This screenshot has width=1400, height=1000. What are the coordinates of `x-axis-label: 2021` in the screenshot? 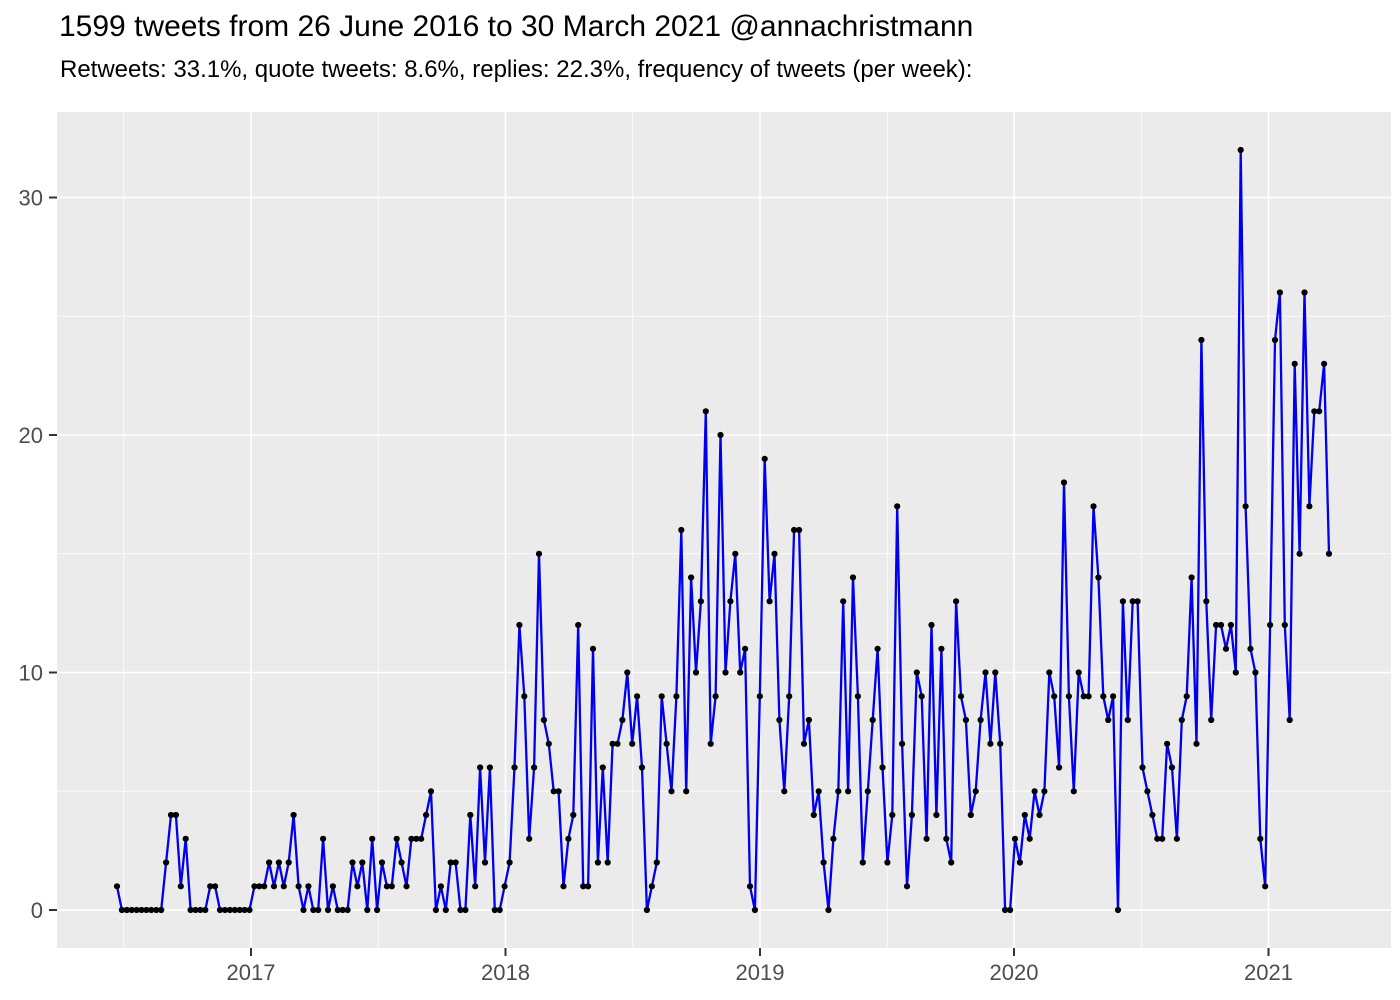 It's located at (1268, 972).